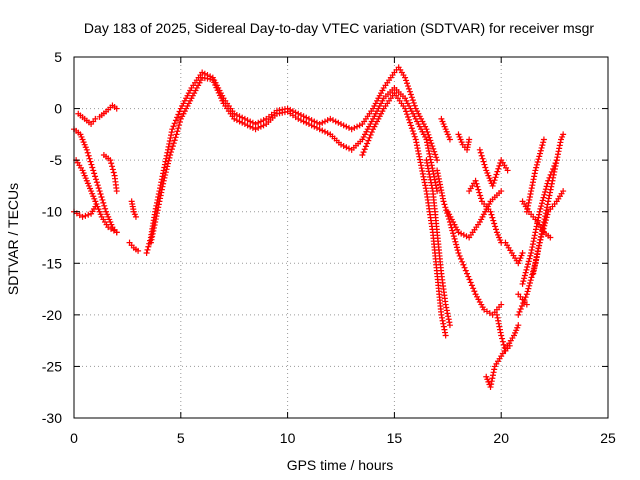 The height and width of the screenshot is (480, 640). I want to click on y-tick-label: -10, so click(52, 212).